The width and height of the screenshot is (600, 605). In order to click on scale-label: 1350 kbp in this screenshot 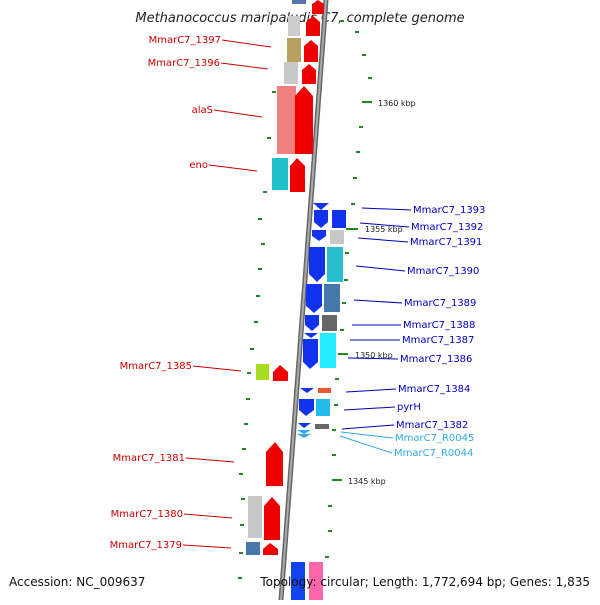, I will do `click(374, 355)`.